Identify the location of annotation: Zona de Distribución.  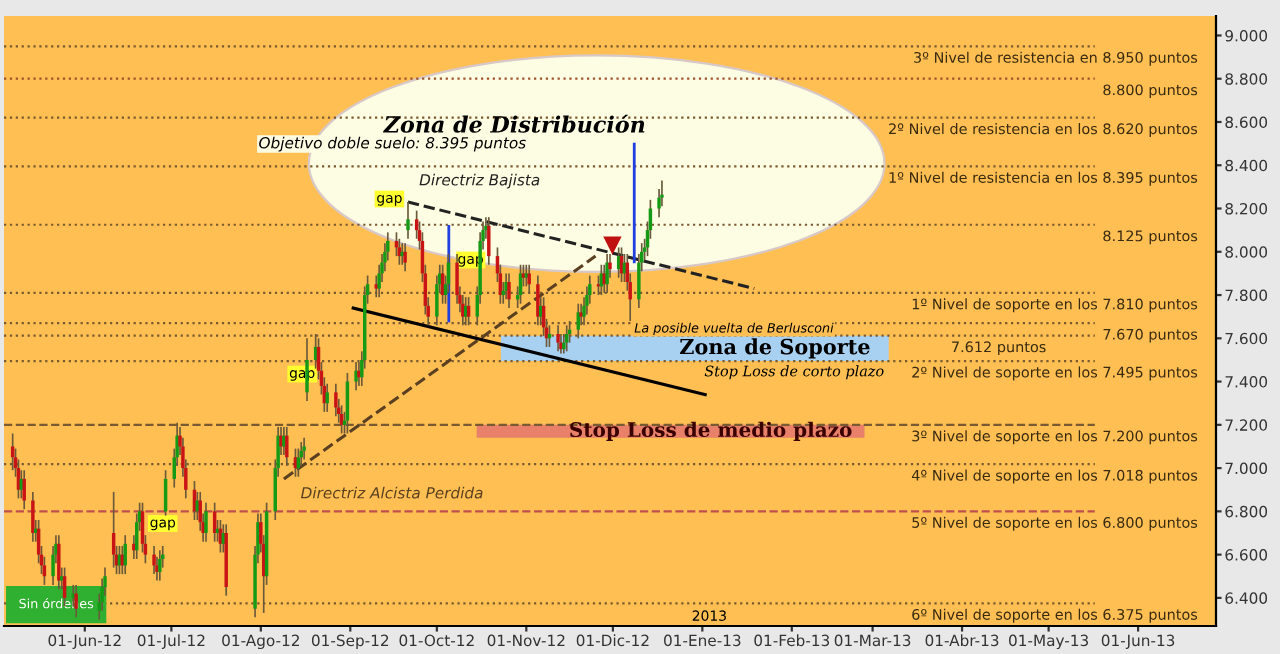
(514, 123).